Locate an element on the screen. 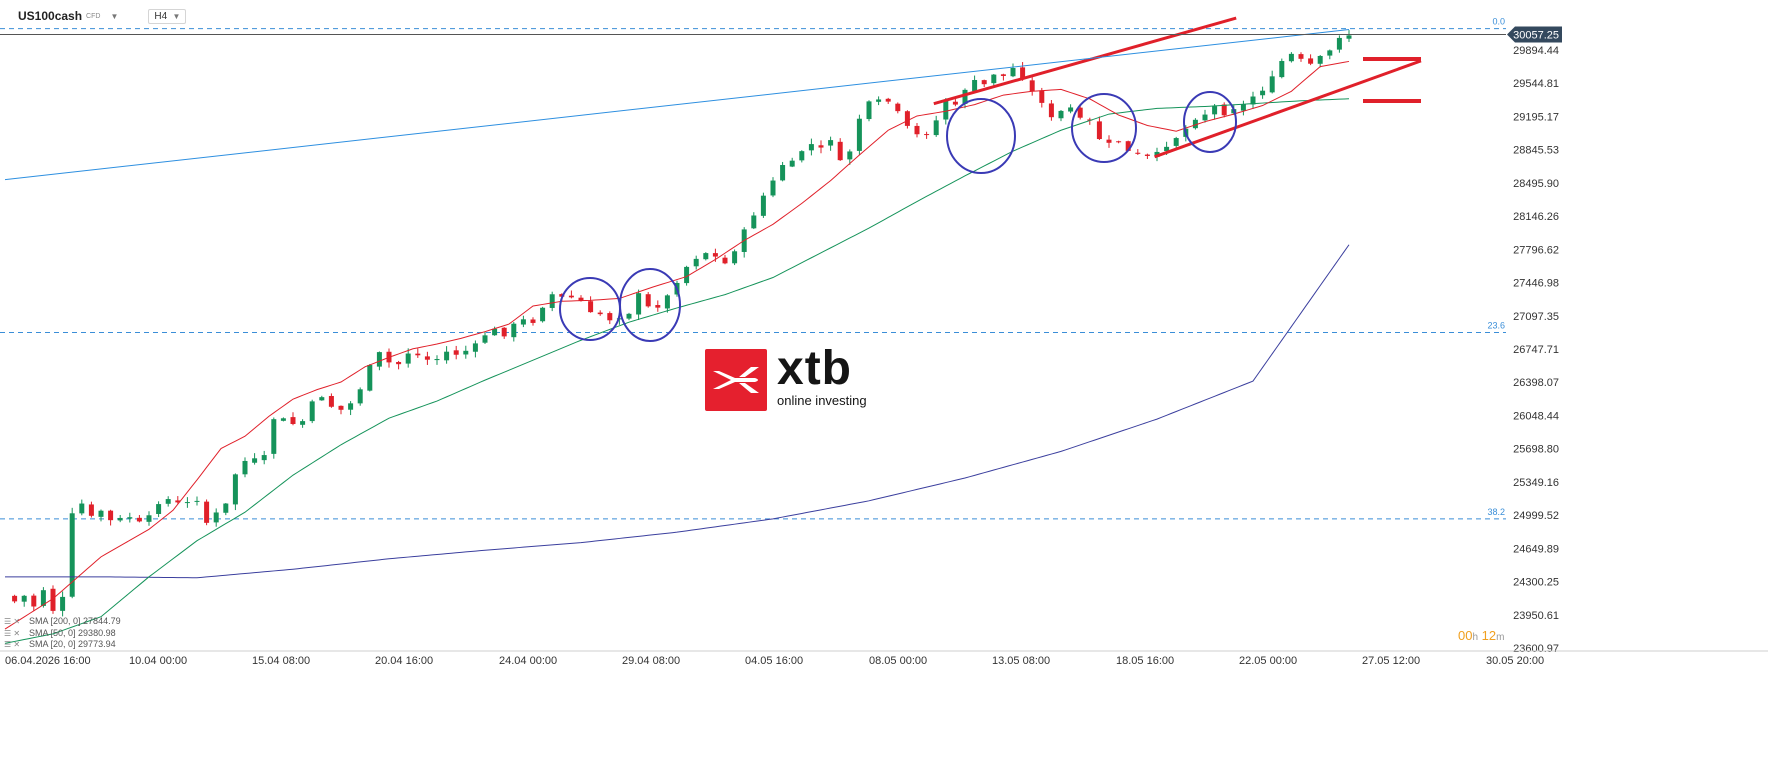 The height and width of the screenshot is (761, 1768). lower-channel-line is located at coordinates (1288, 109).